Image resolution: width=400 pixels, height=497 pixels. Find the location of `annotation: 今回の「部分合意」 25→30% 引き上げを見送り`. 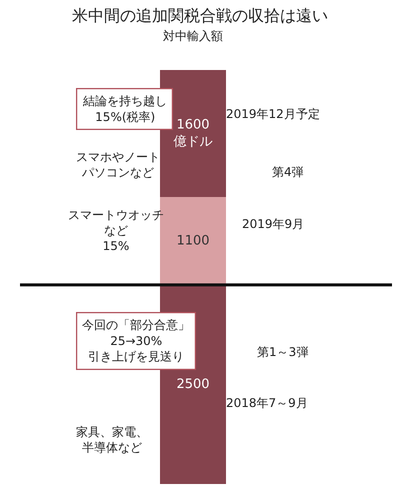

annotation: 今回の「部分合意」 25→30% 引き上げを見送り is located at coordinates (136, 341).